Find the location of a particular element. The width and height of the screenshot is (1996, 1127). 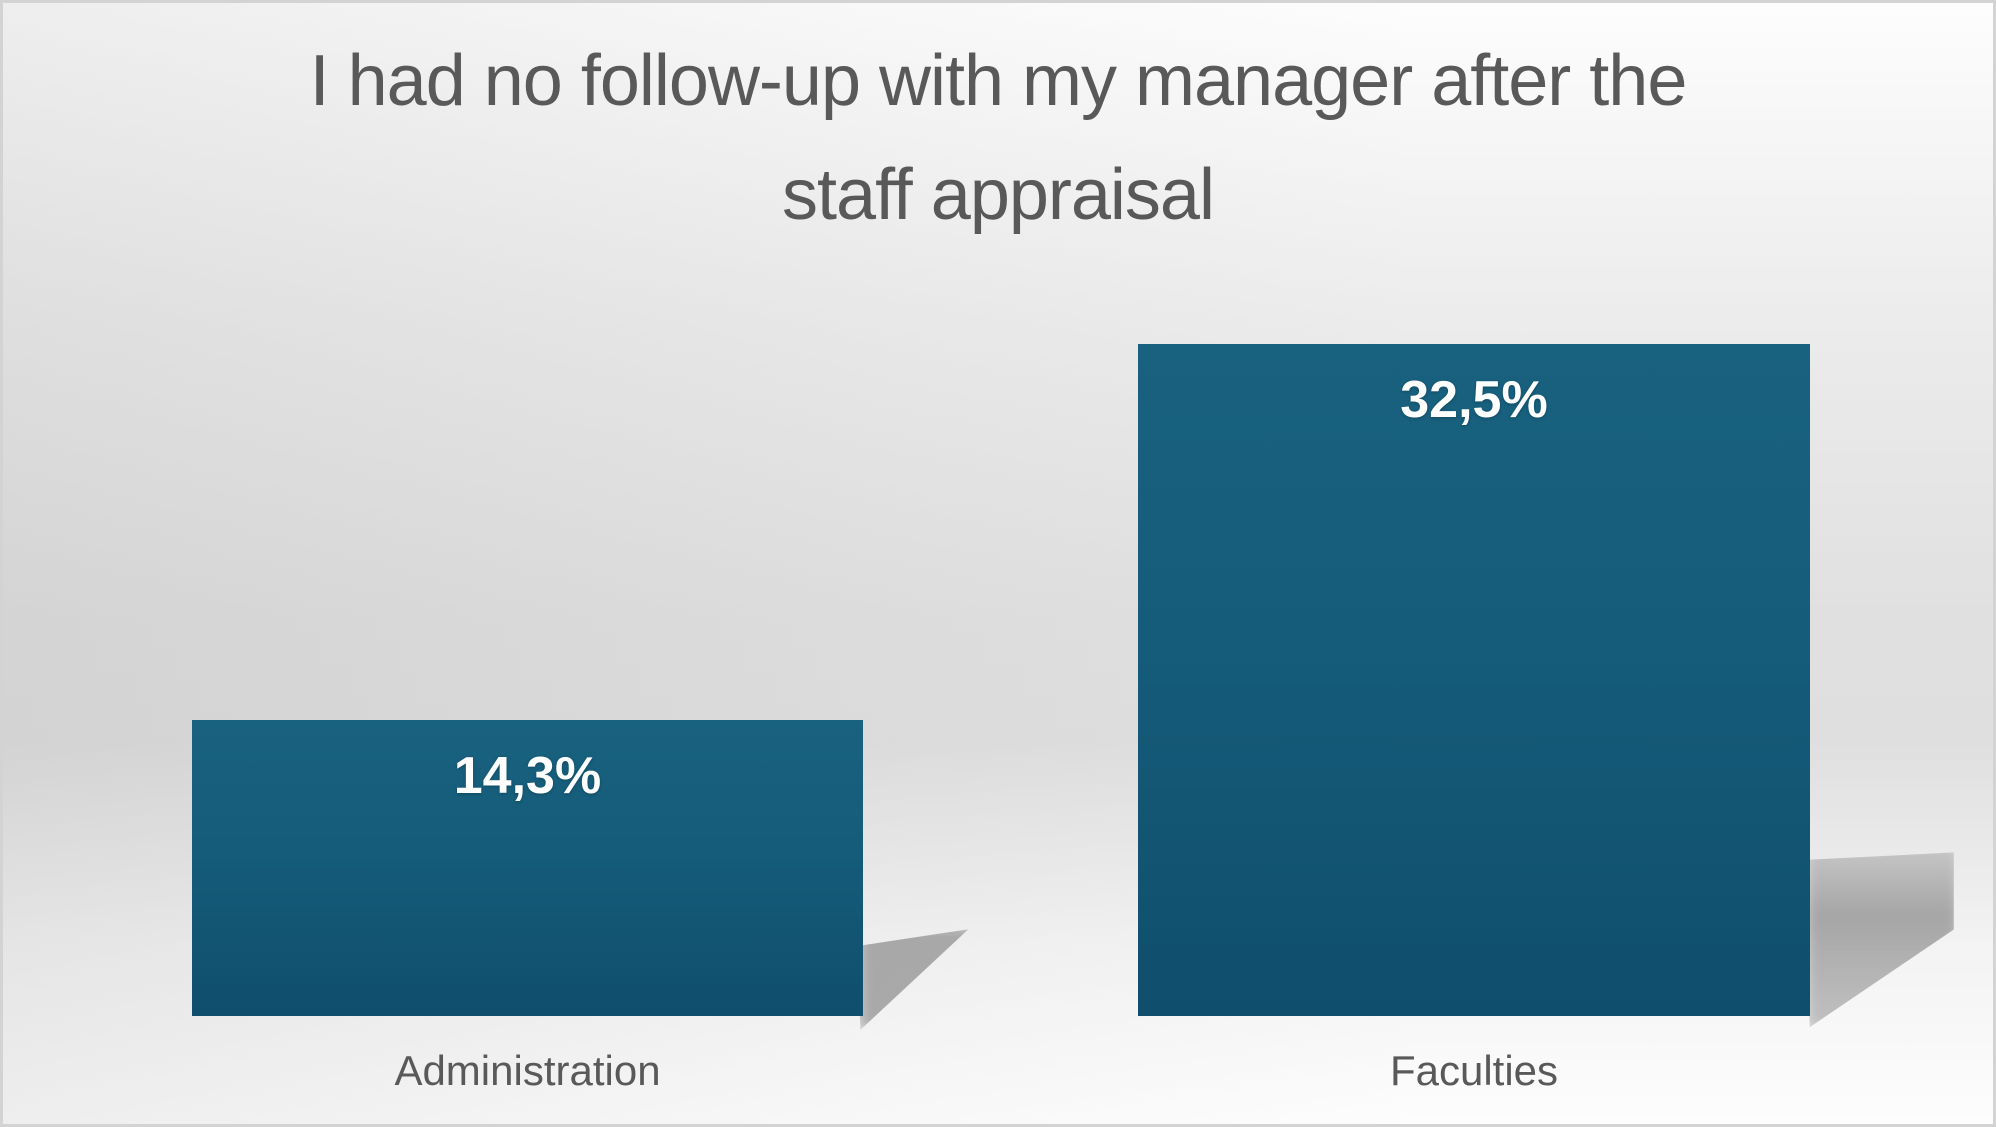

category-label-faculties: Faculties is located at coordinates (1474, 1070).